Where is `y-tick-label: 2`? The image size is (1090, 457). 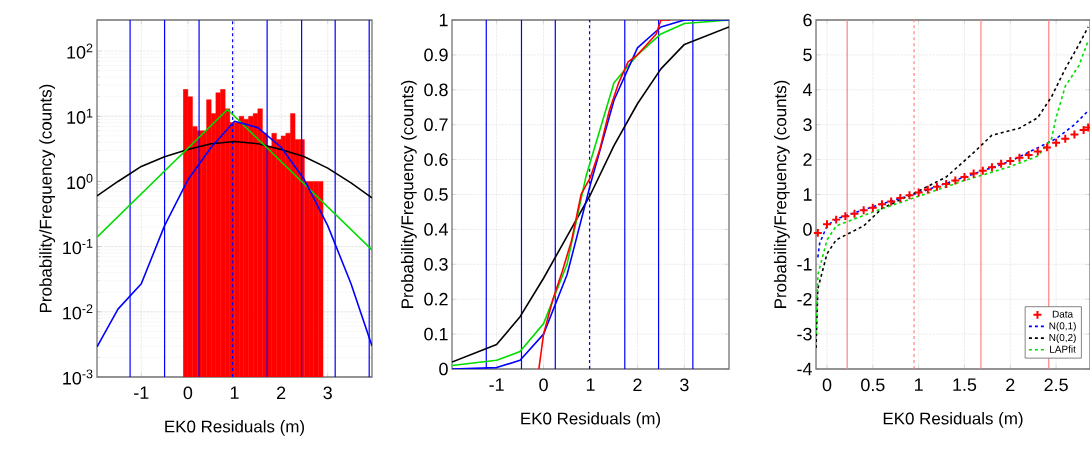
y-tick-label: 2 is located at coordinates (807, 159).